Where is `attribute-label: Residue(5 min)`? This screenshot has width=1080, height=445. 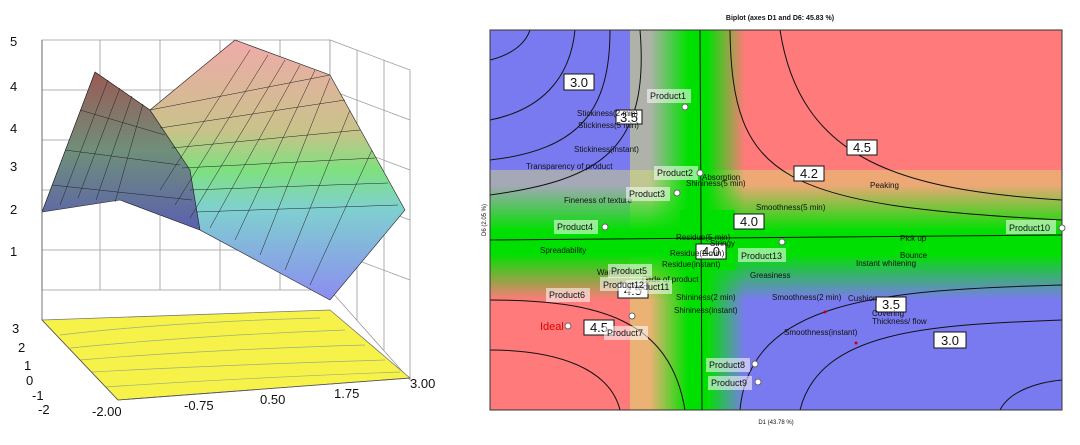
attribute-label: Residue(5 min) is located at coordinates (703, 237).